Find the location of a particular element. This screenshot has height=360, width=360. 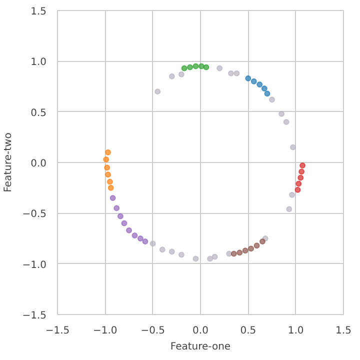

x-tick-label: 0.5 is located at coordinates (248, 331).